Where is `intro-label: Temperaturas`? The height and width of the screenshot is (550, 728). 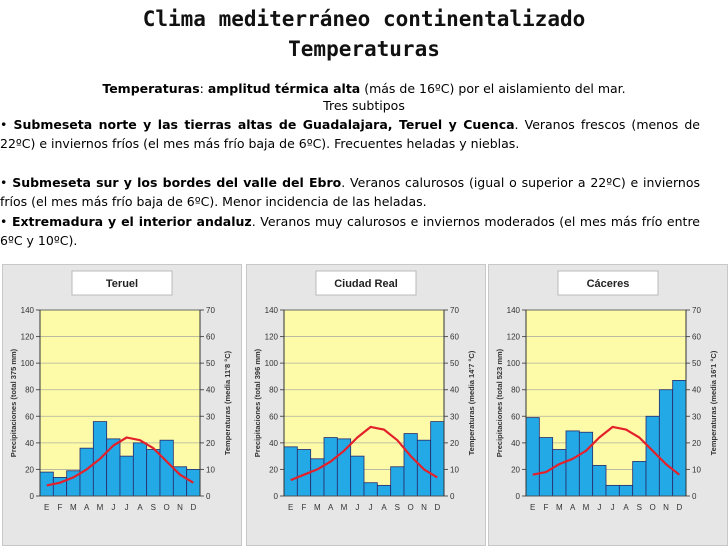 intro-label: Temperaturas is located at coordinates (151, 88).